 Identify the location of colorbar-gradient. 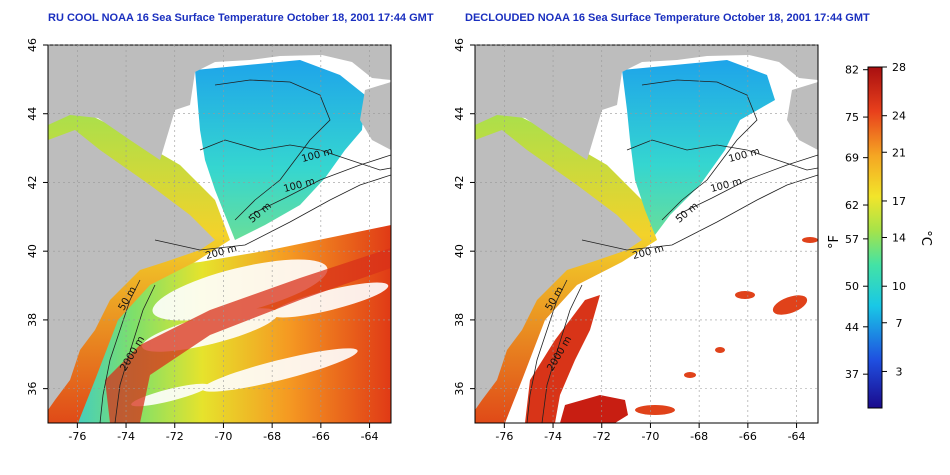
(875, 237).